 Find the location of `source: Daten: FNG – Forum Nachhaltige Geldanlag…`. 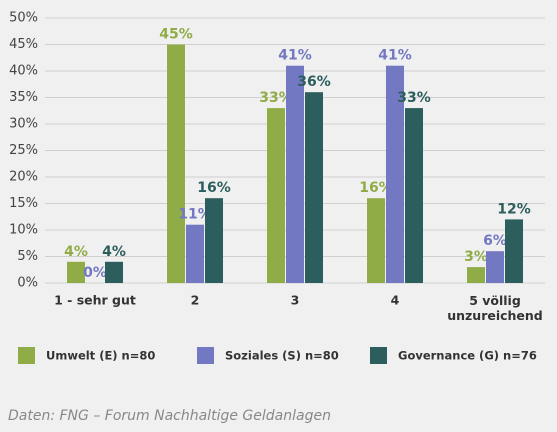

source: Daten: FNG – Forum Nachhaltige Geldanlag… is located at coordinates (169, 416).